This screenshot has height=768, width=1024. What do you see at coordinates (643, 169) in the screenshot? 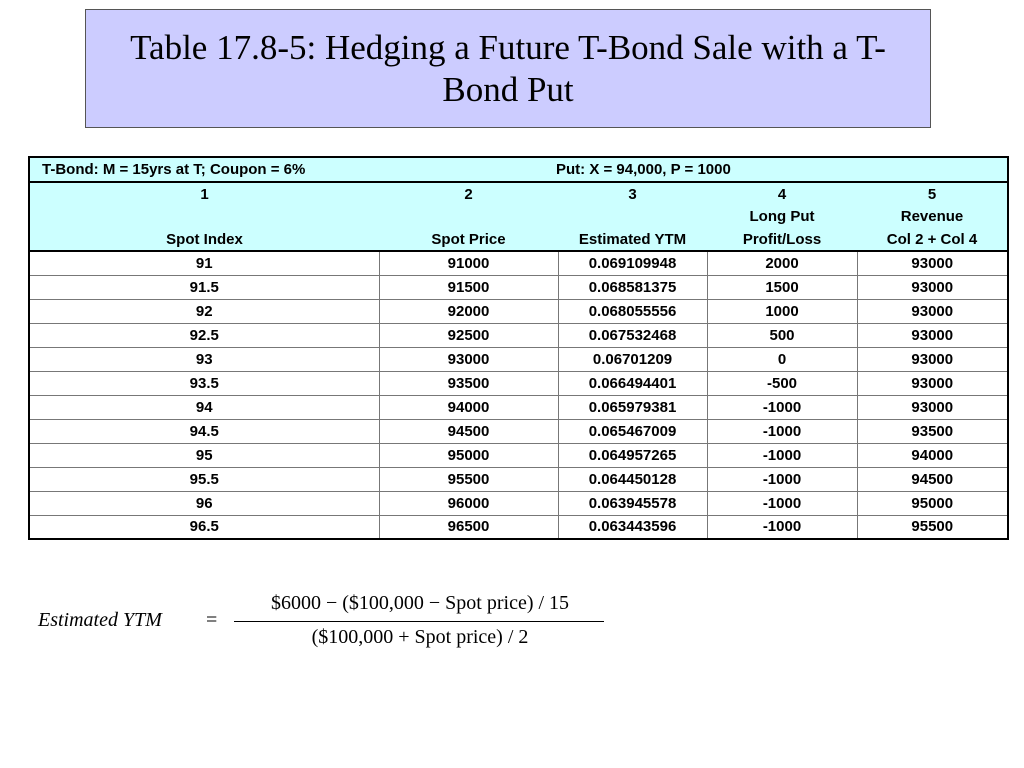
I see `put-info-text: Put: X = 94,000, P = 1000` at bounding box center [643, 169].